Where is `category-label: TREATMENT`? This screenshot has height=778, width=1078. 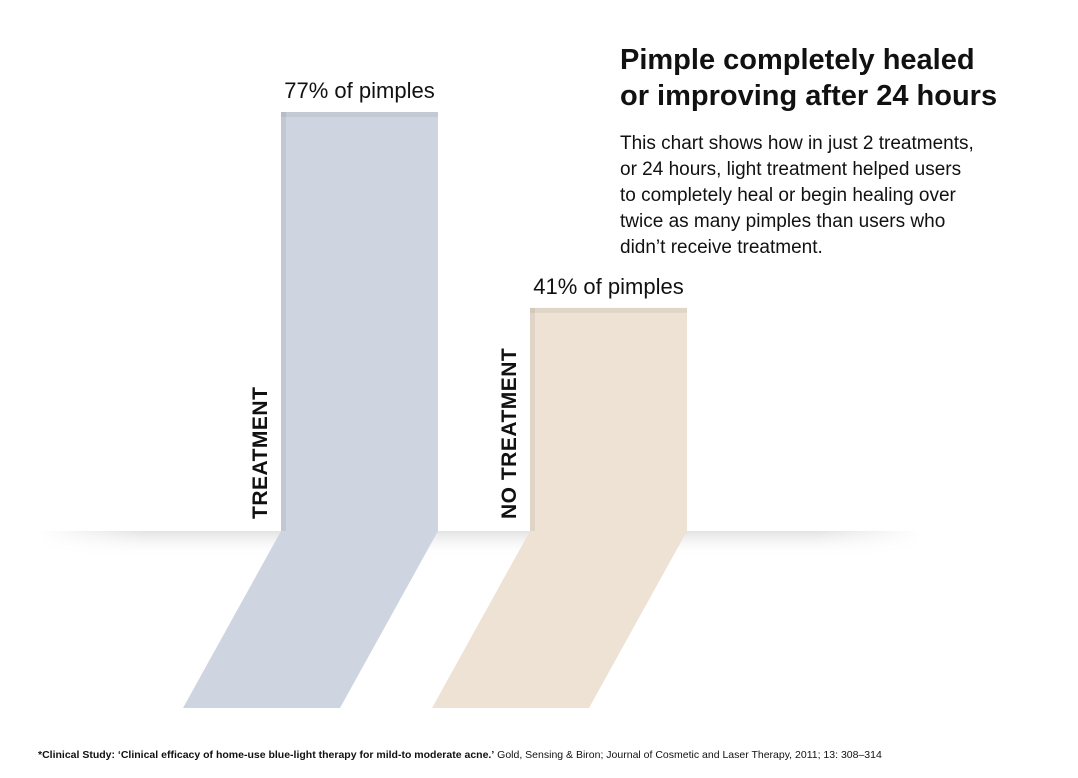 category-label: TREATMENT is located at coordinates (260, 453).